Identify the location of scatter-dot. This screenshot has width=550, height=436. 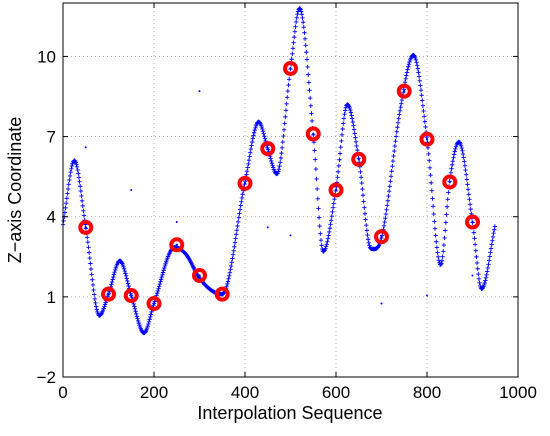
(131, 190).